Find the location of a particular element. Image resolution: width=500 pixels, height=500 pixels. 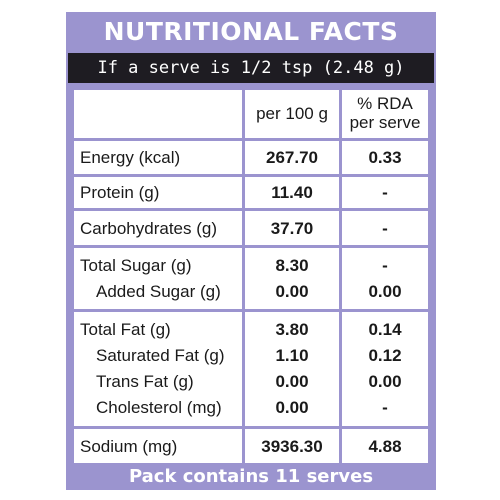

per100-value: 3936.30 is located at coordinates (292, 446).